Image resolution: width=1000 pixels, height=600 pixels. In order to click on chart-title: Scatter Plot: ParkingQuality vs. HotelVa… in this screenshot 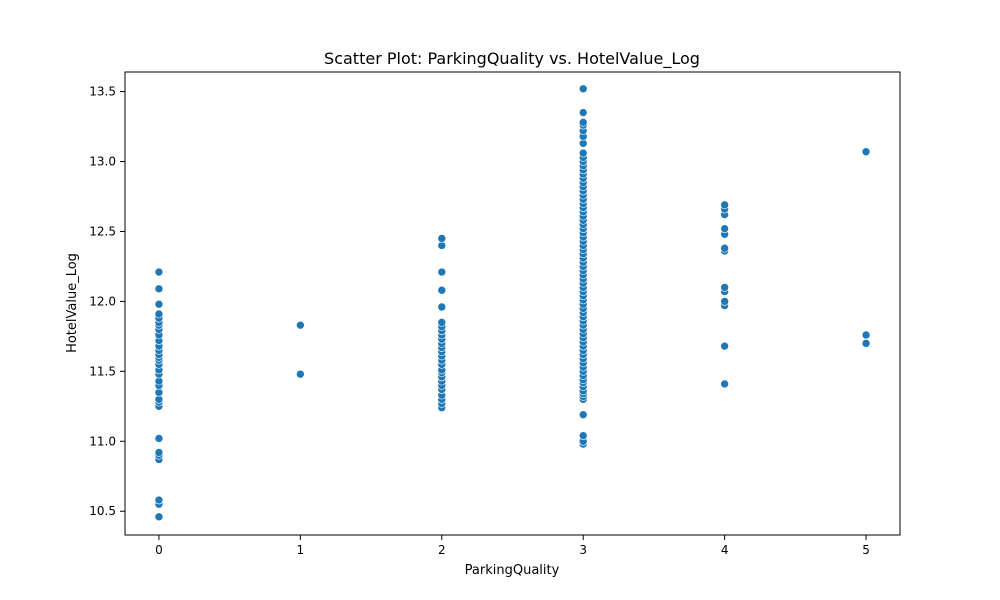, I will do `click(512, 59)`.